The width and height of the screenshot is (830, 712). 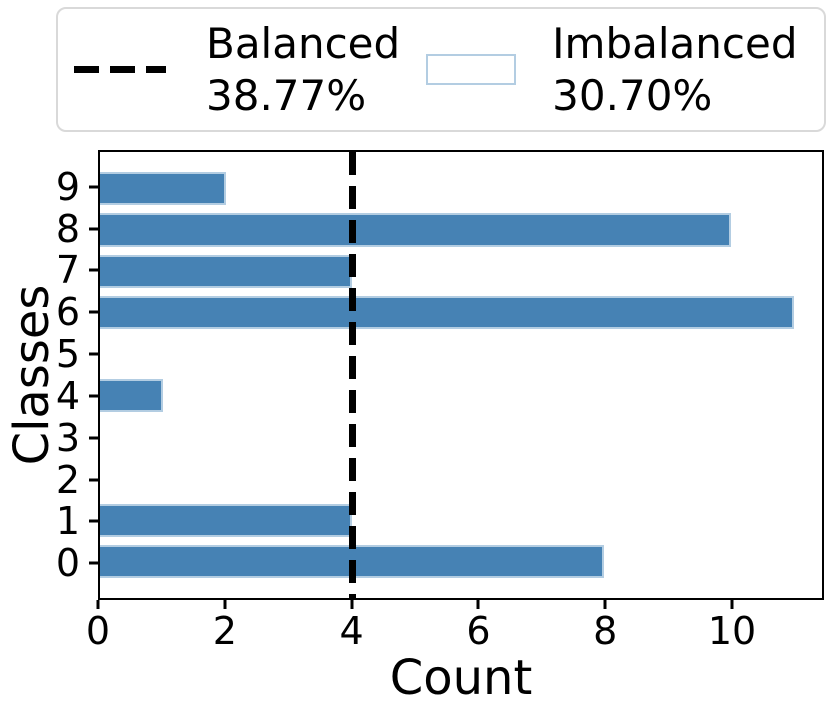 I want to click on y-axis-ticks, so click(x=93, y=375).